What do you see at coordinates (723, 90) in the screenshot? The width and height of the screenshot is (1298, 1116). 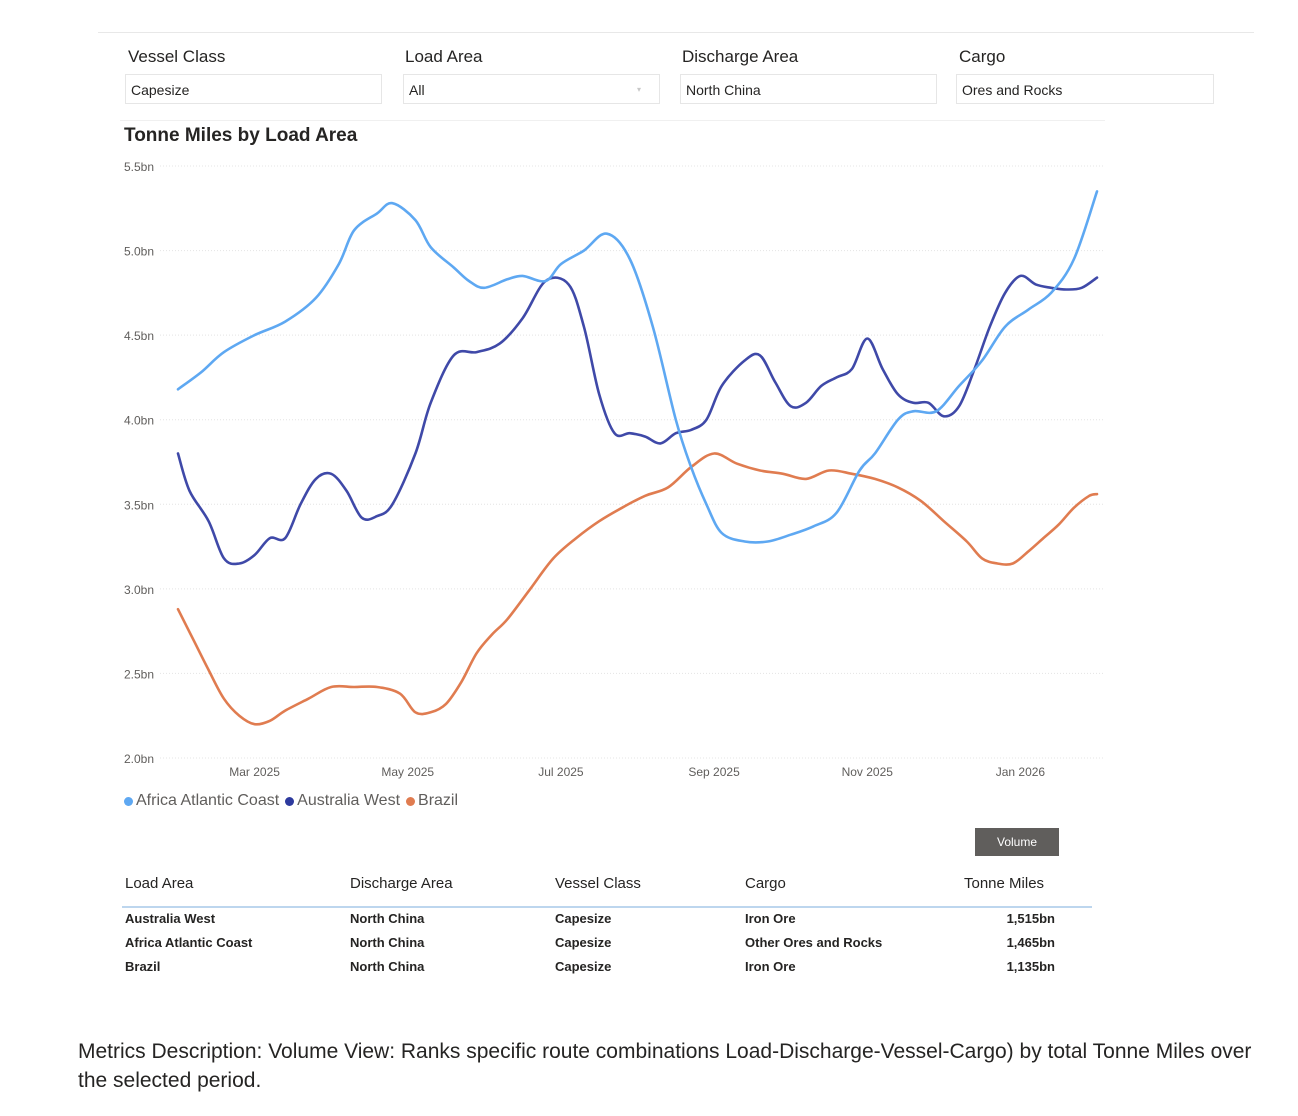 I see `discharge-area-value: North China` at bounding box center [723, 90].